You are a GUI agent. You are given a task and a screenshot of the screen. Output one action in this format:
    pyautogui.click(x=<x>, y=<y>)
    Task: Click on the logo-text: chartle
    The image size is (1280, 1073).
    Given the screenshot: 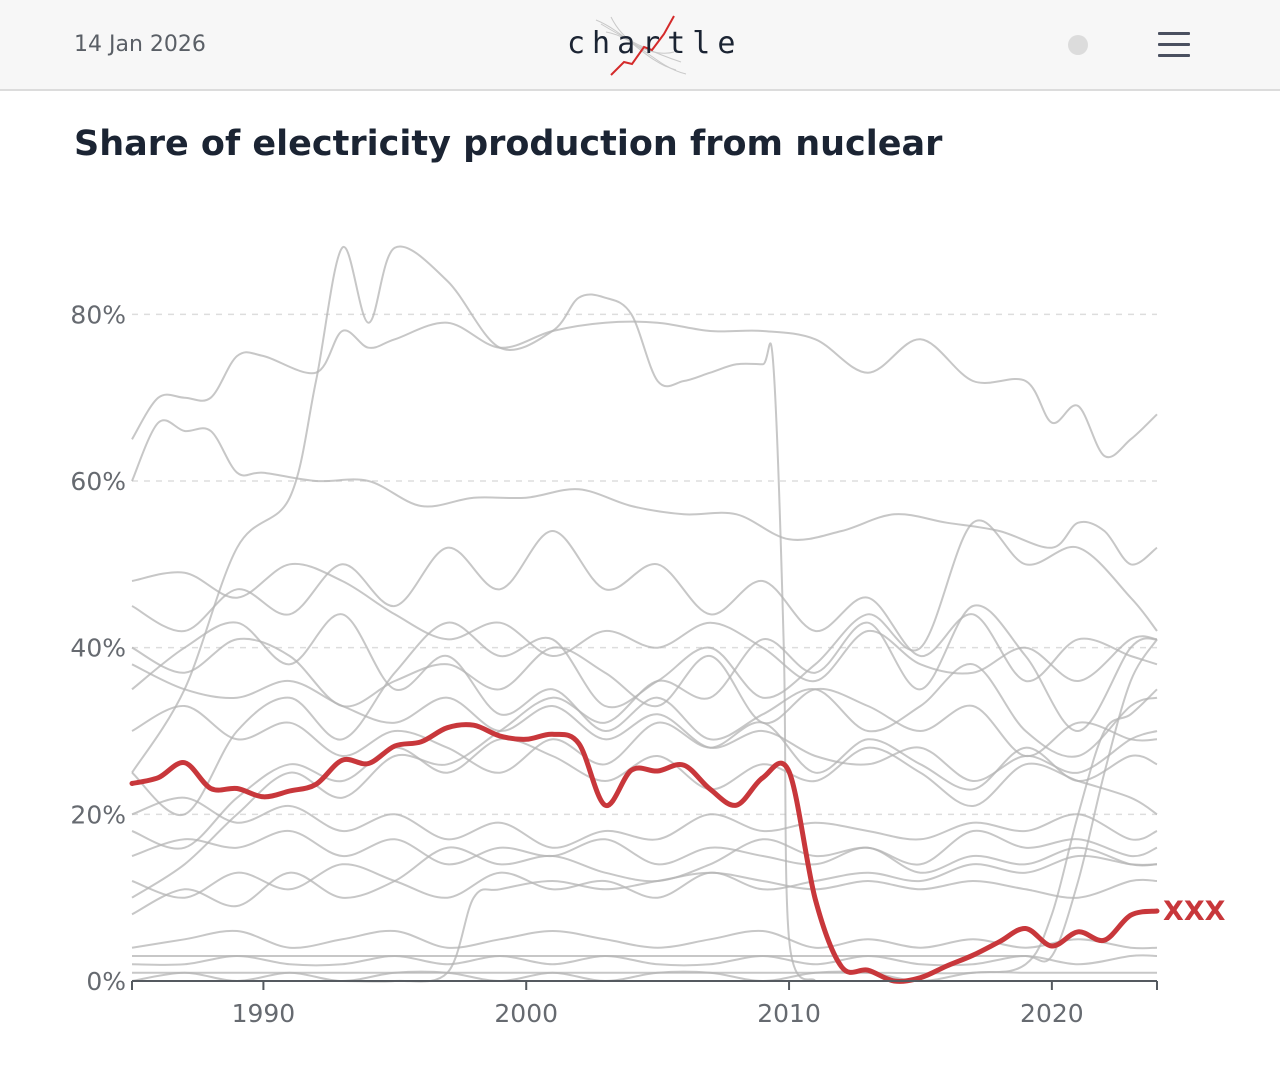 What is the action you would take?
    pyautogui.click(x=655, y=43)
    